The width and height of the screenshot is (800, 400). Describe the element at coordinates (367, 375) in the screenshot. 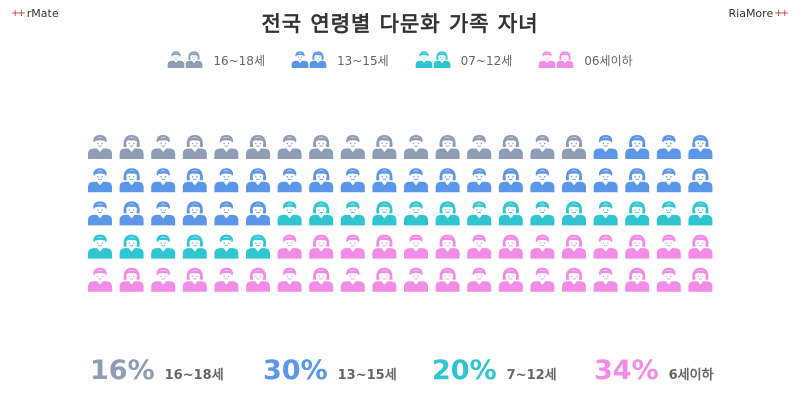

I see `summary-label: 13~15세` at that location.